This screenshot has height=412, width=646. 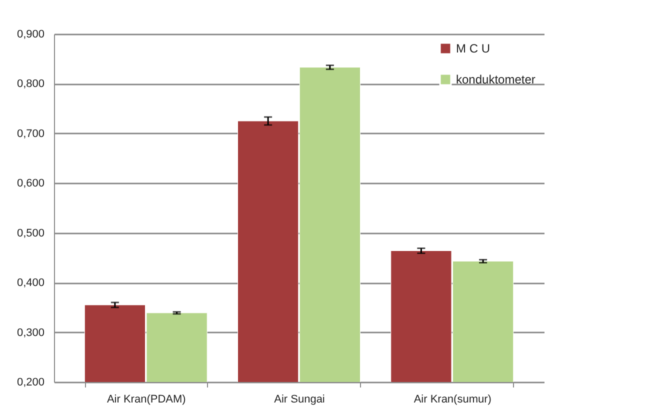 I want to click on legend-label: konduktometer, so click(x=496, y=79).